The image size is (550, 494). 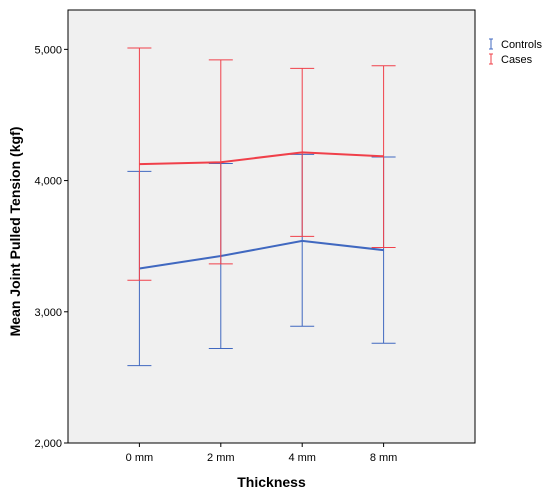 What do you see at coordinates (15, 232) in the screenshot?
I see `y-axis-title: Mean Joint Pulled Tension (kgf)` at bounding box center [15, 232].